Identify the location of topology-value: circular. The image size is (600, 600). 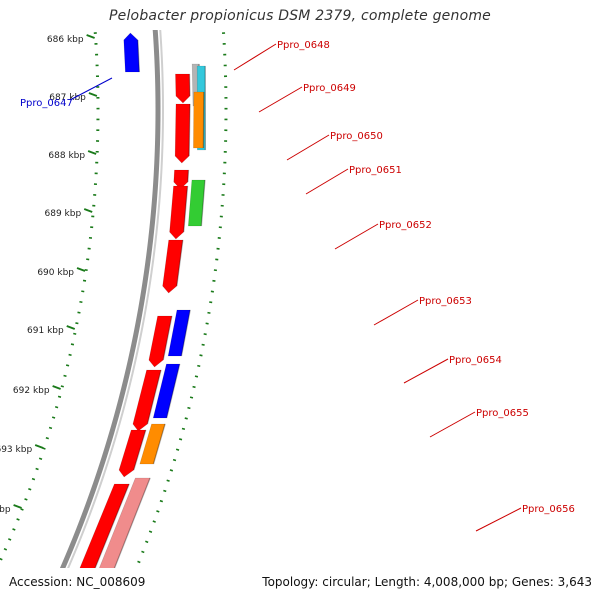
(344, 582).